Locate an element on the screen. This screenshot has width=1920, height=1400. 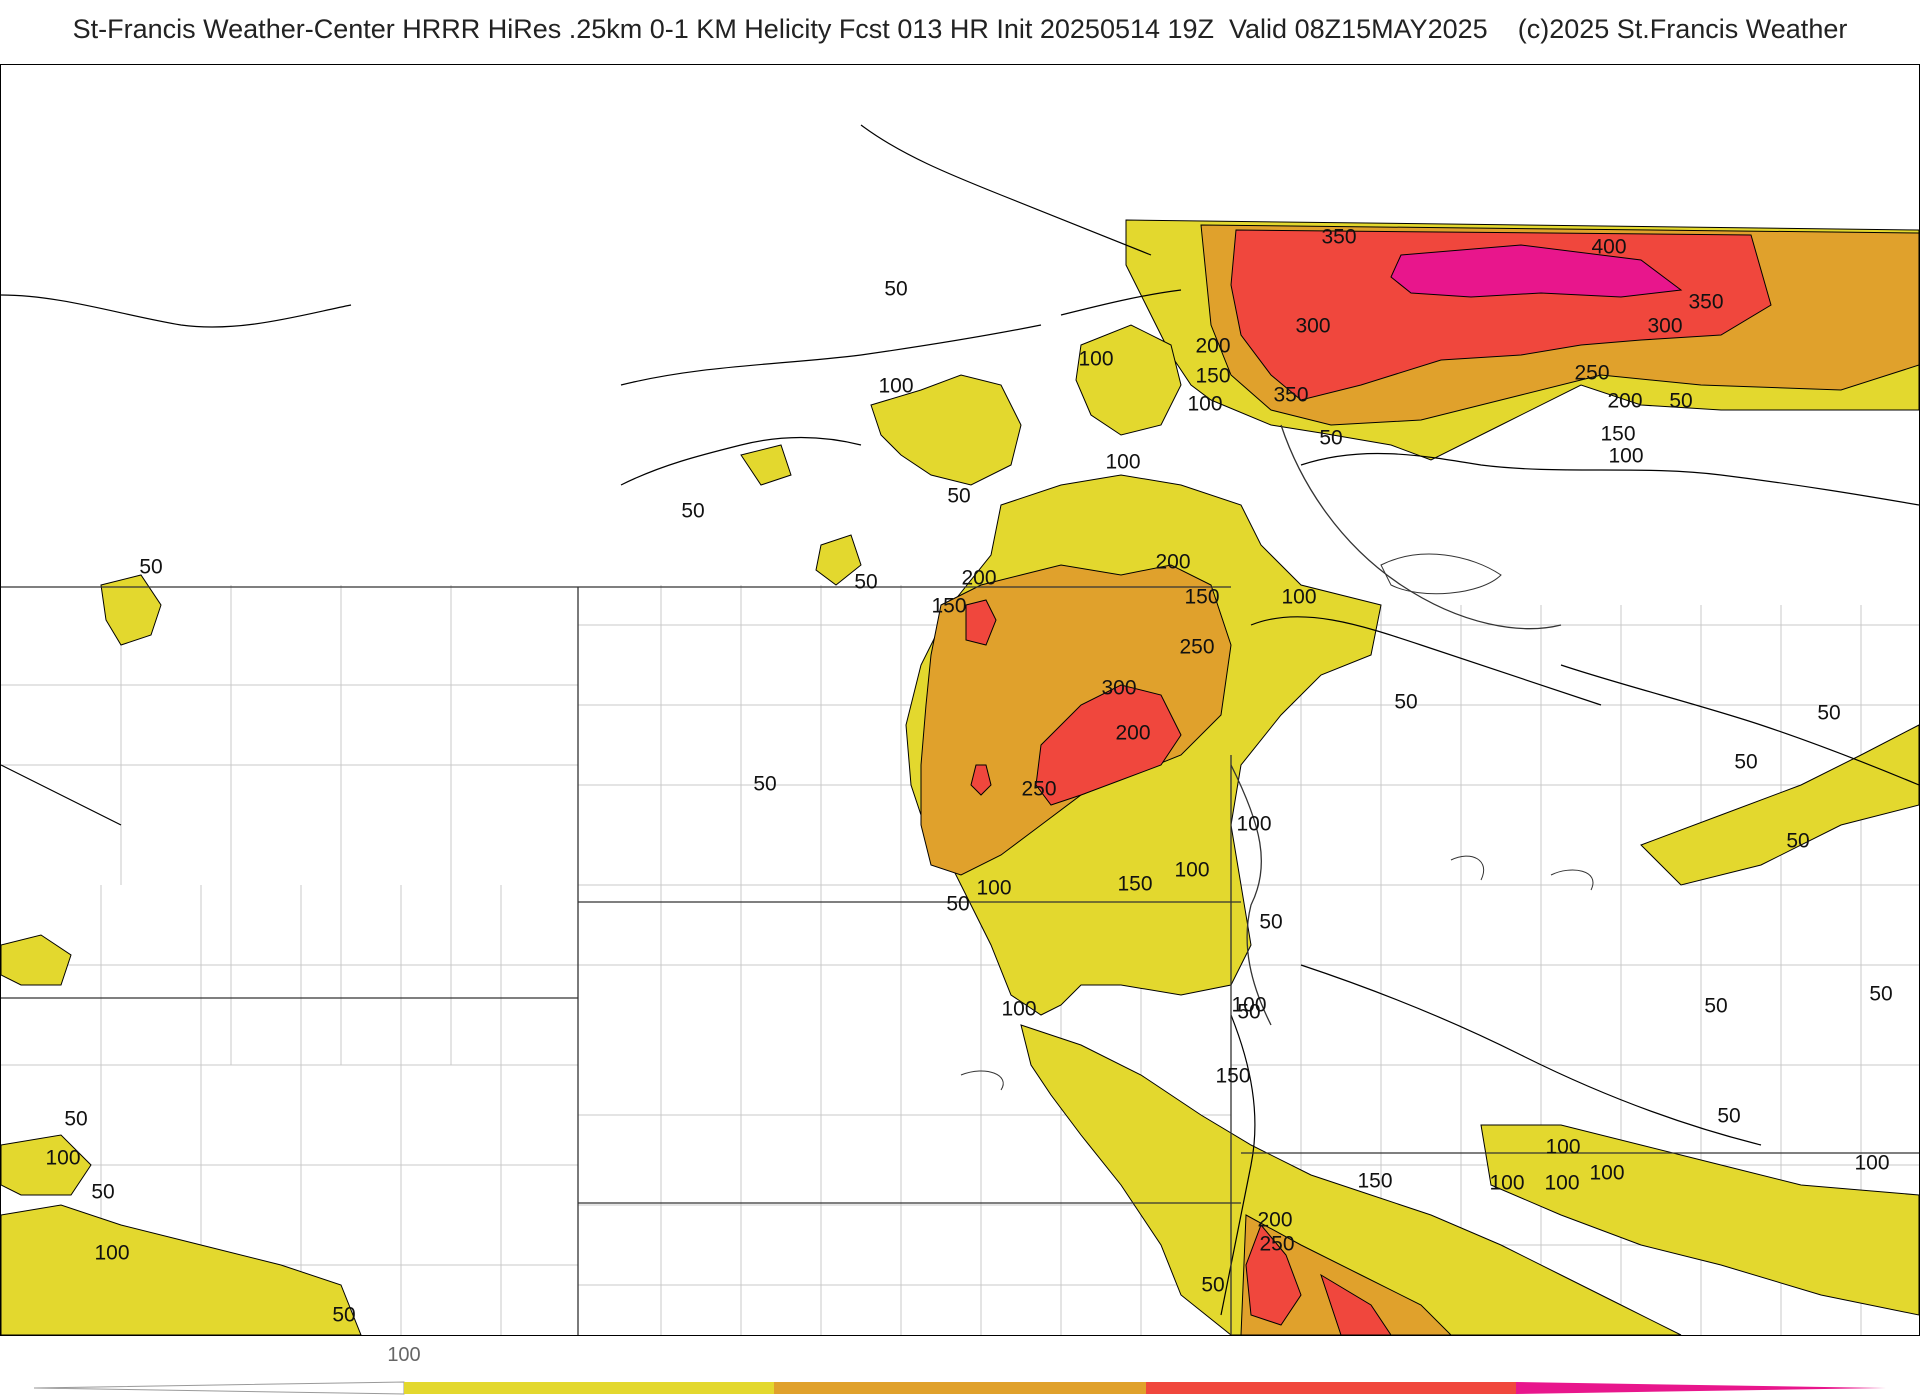
colorbar-tick-label: 100 is located at coordinates (404, 1355).